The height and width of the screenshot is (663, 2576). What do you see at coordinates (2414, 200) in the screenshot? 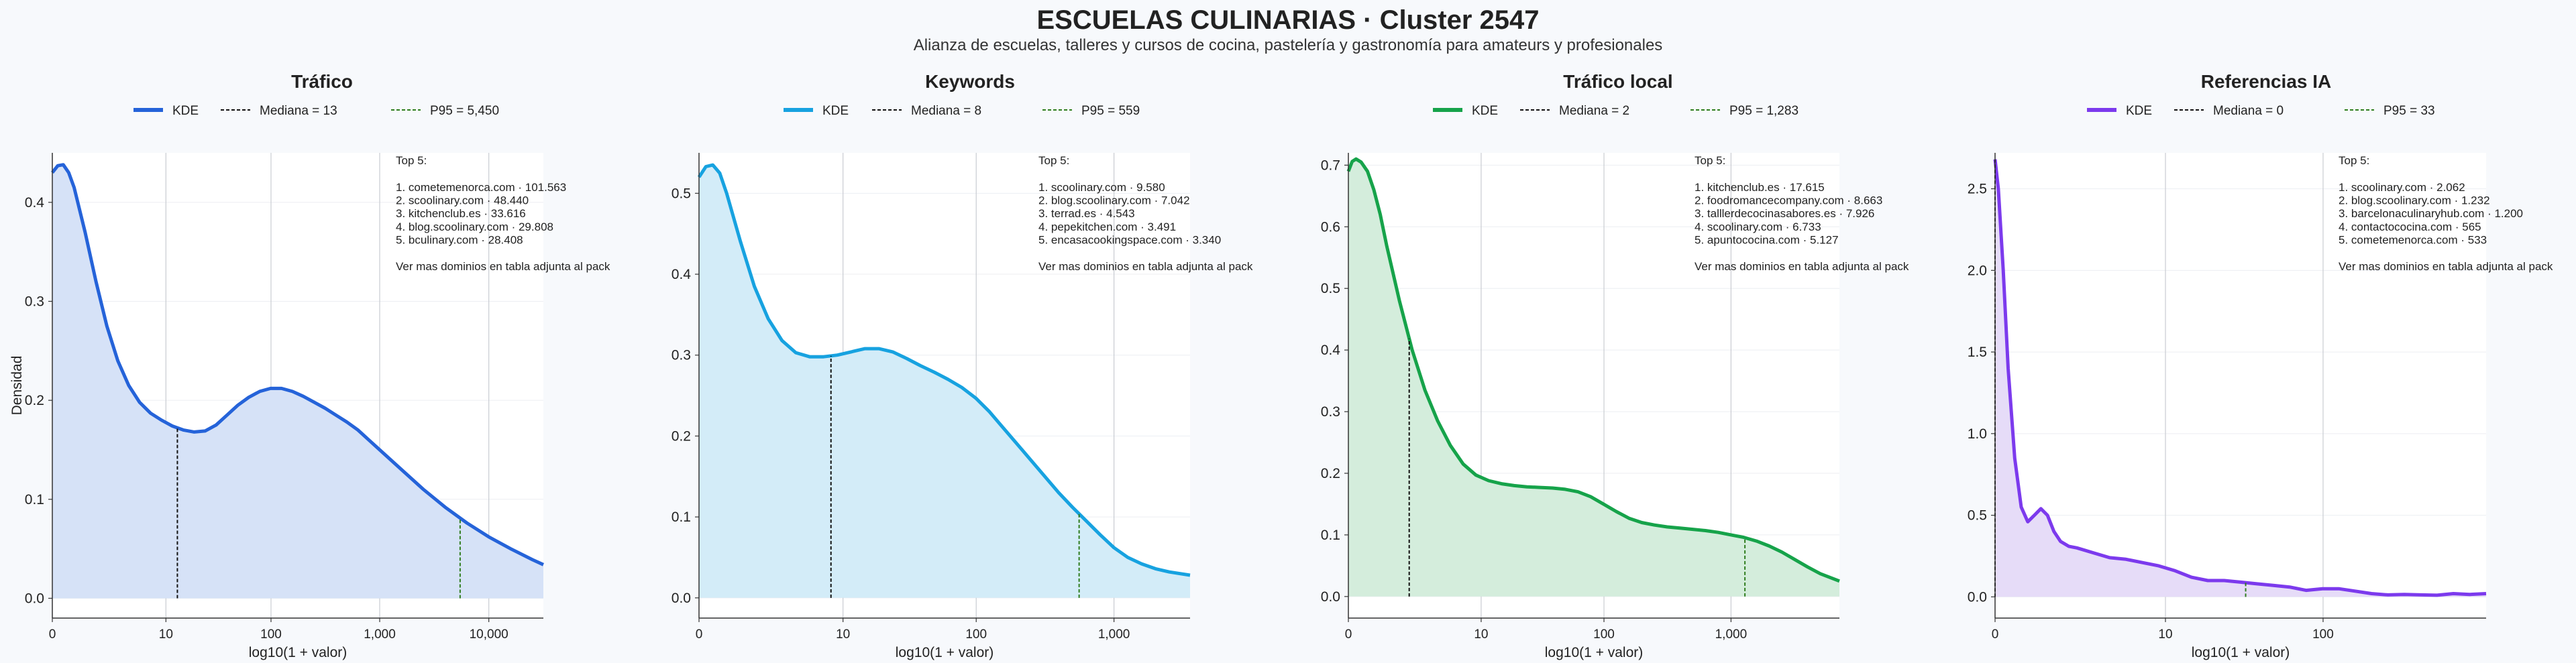
I see `annotation-line: 2. blog.scoolinary.com · 1.232` at bounding box center [2414, 200].